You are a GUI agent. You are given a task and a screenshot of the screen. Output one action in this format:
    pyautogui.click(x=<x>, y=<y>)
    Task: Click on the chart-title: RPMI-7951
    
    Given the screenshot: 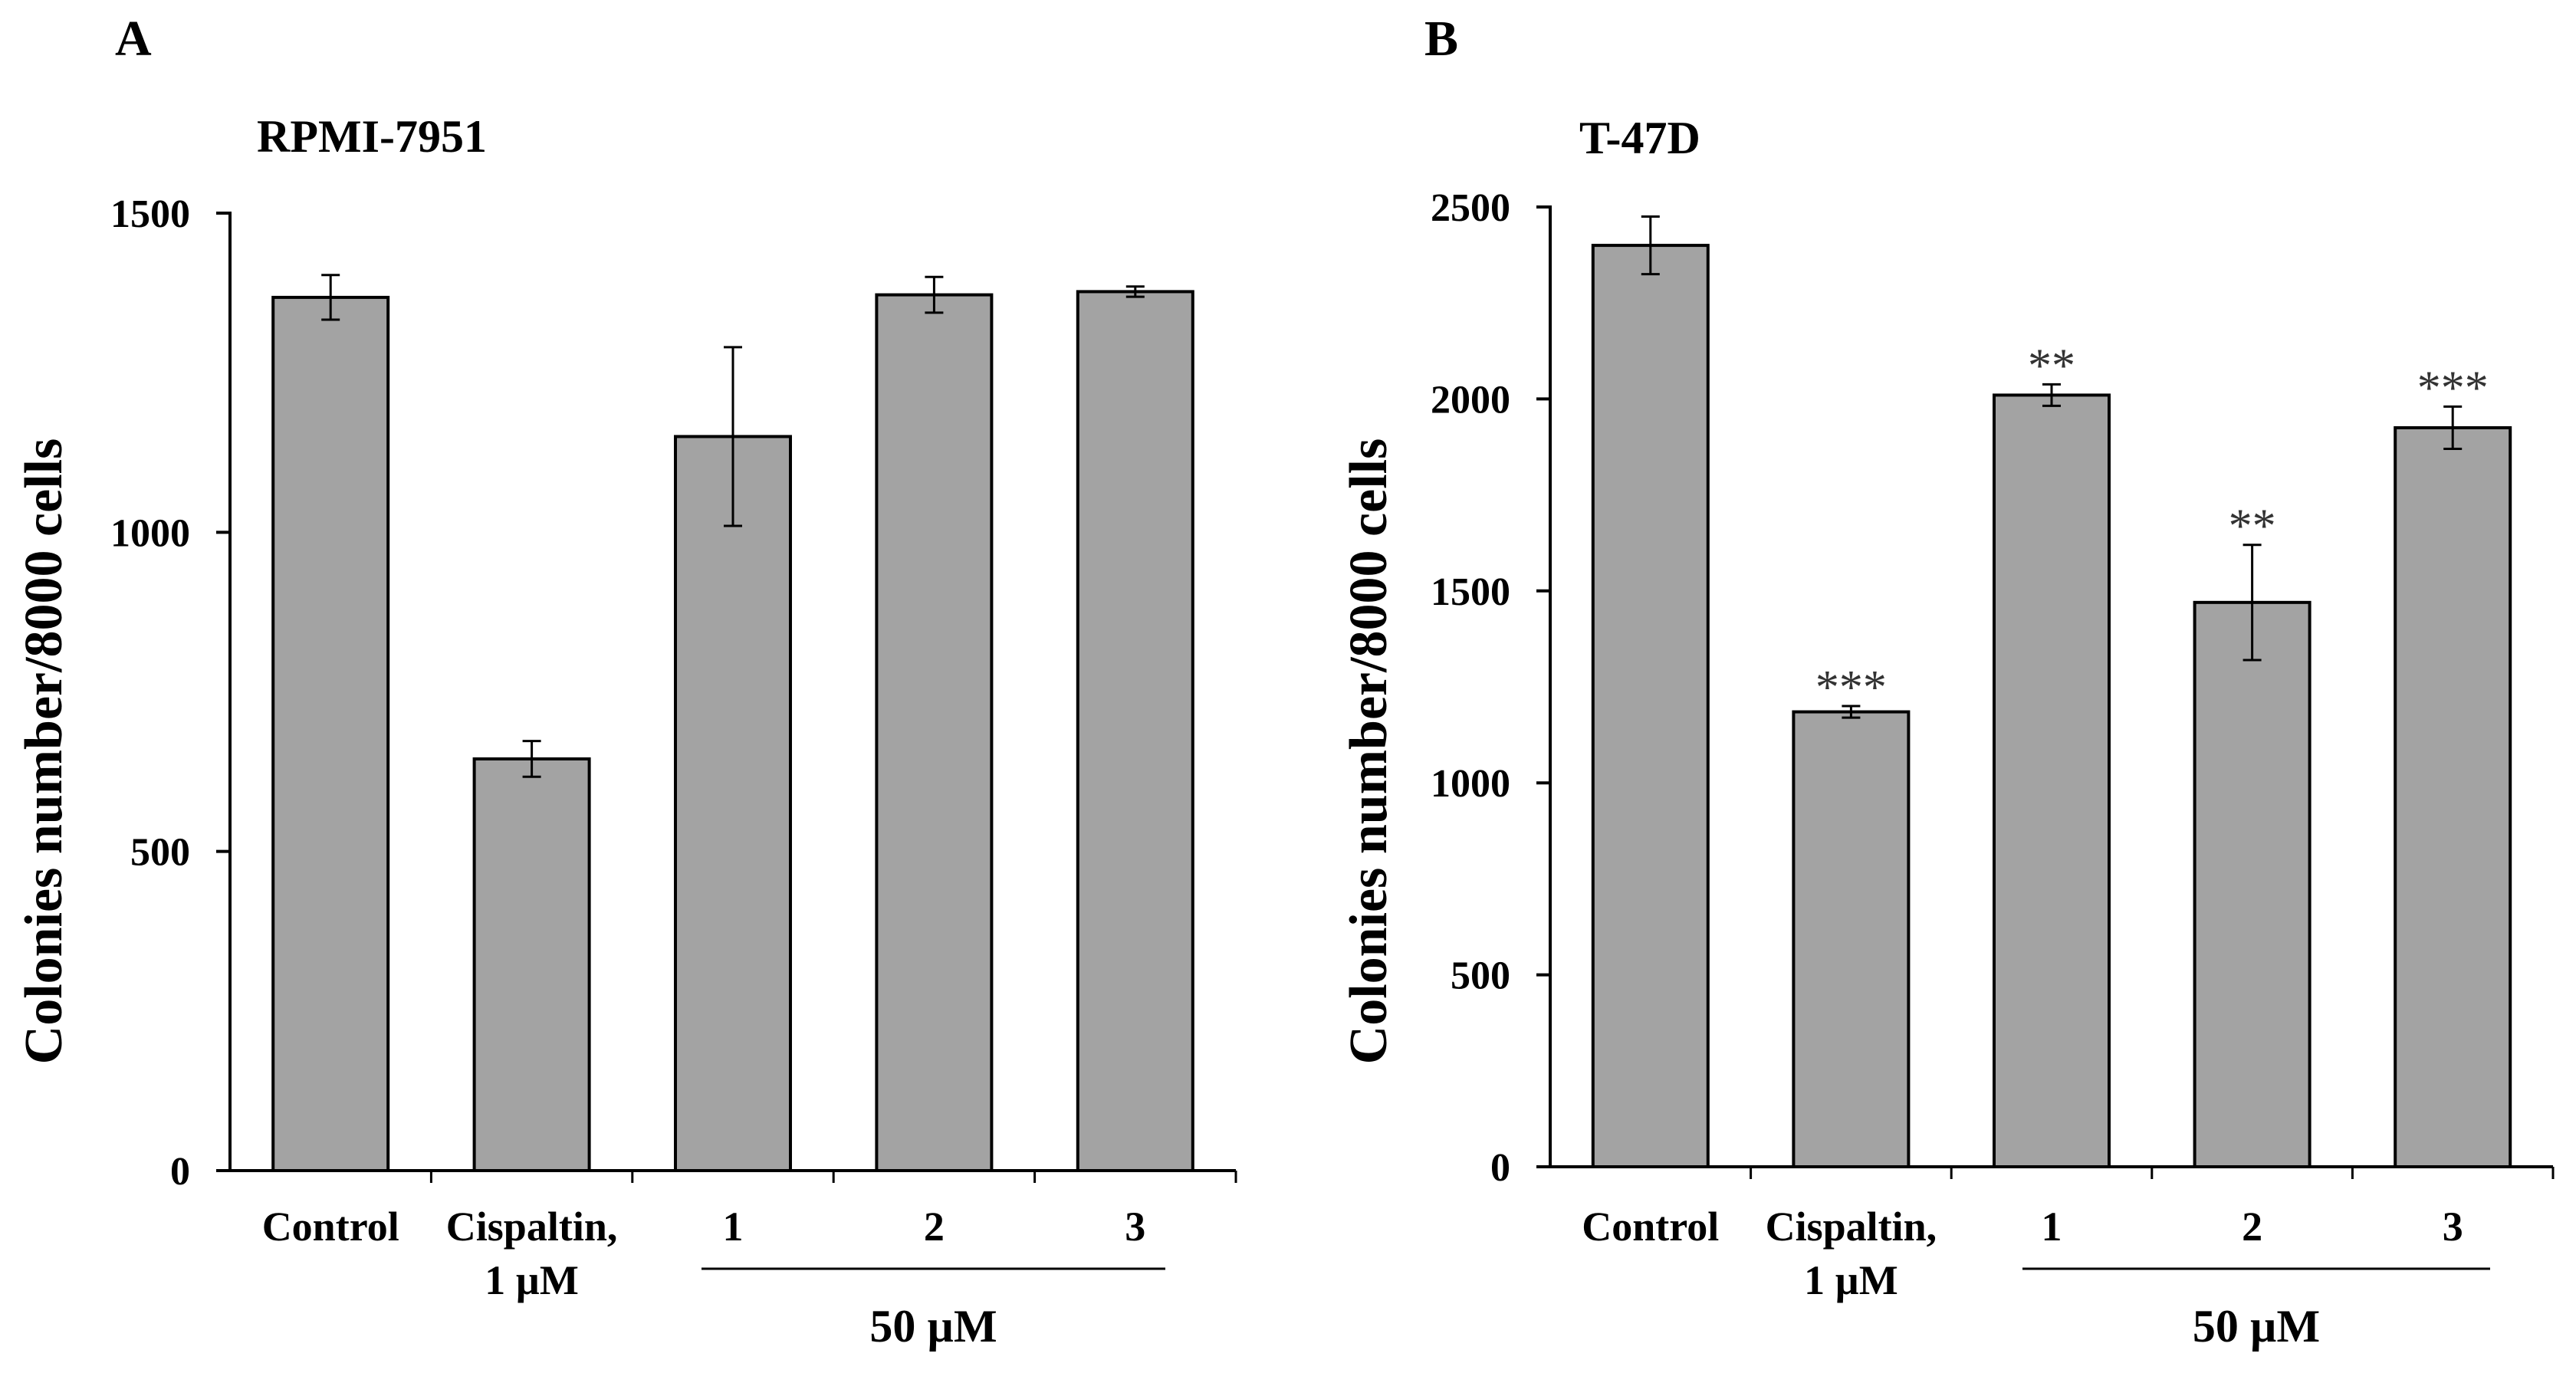 What is the action you would take?
    pyautogui.click(x=372, y=136)
    